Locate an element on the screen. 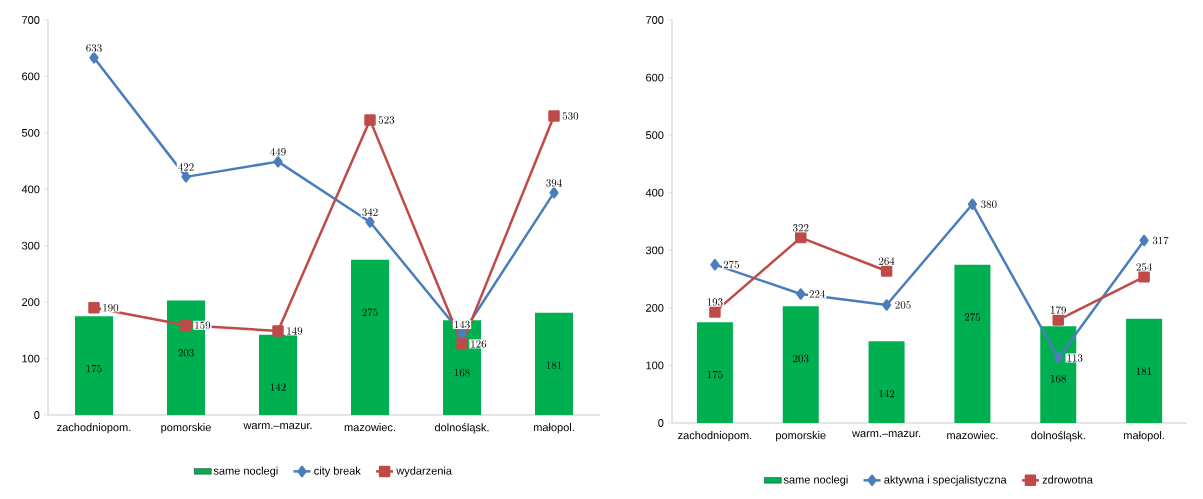  data-label: 394 is located at coordinates (554, 183).